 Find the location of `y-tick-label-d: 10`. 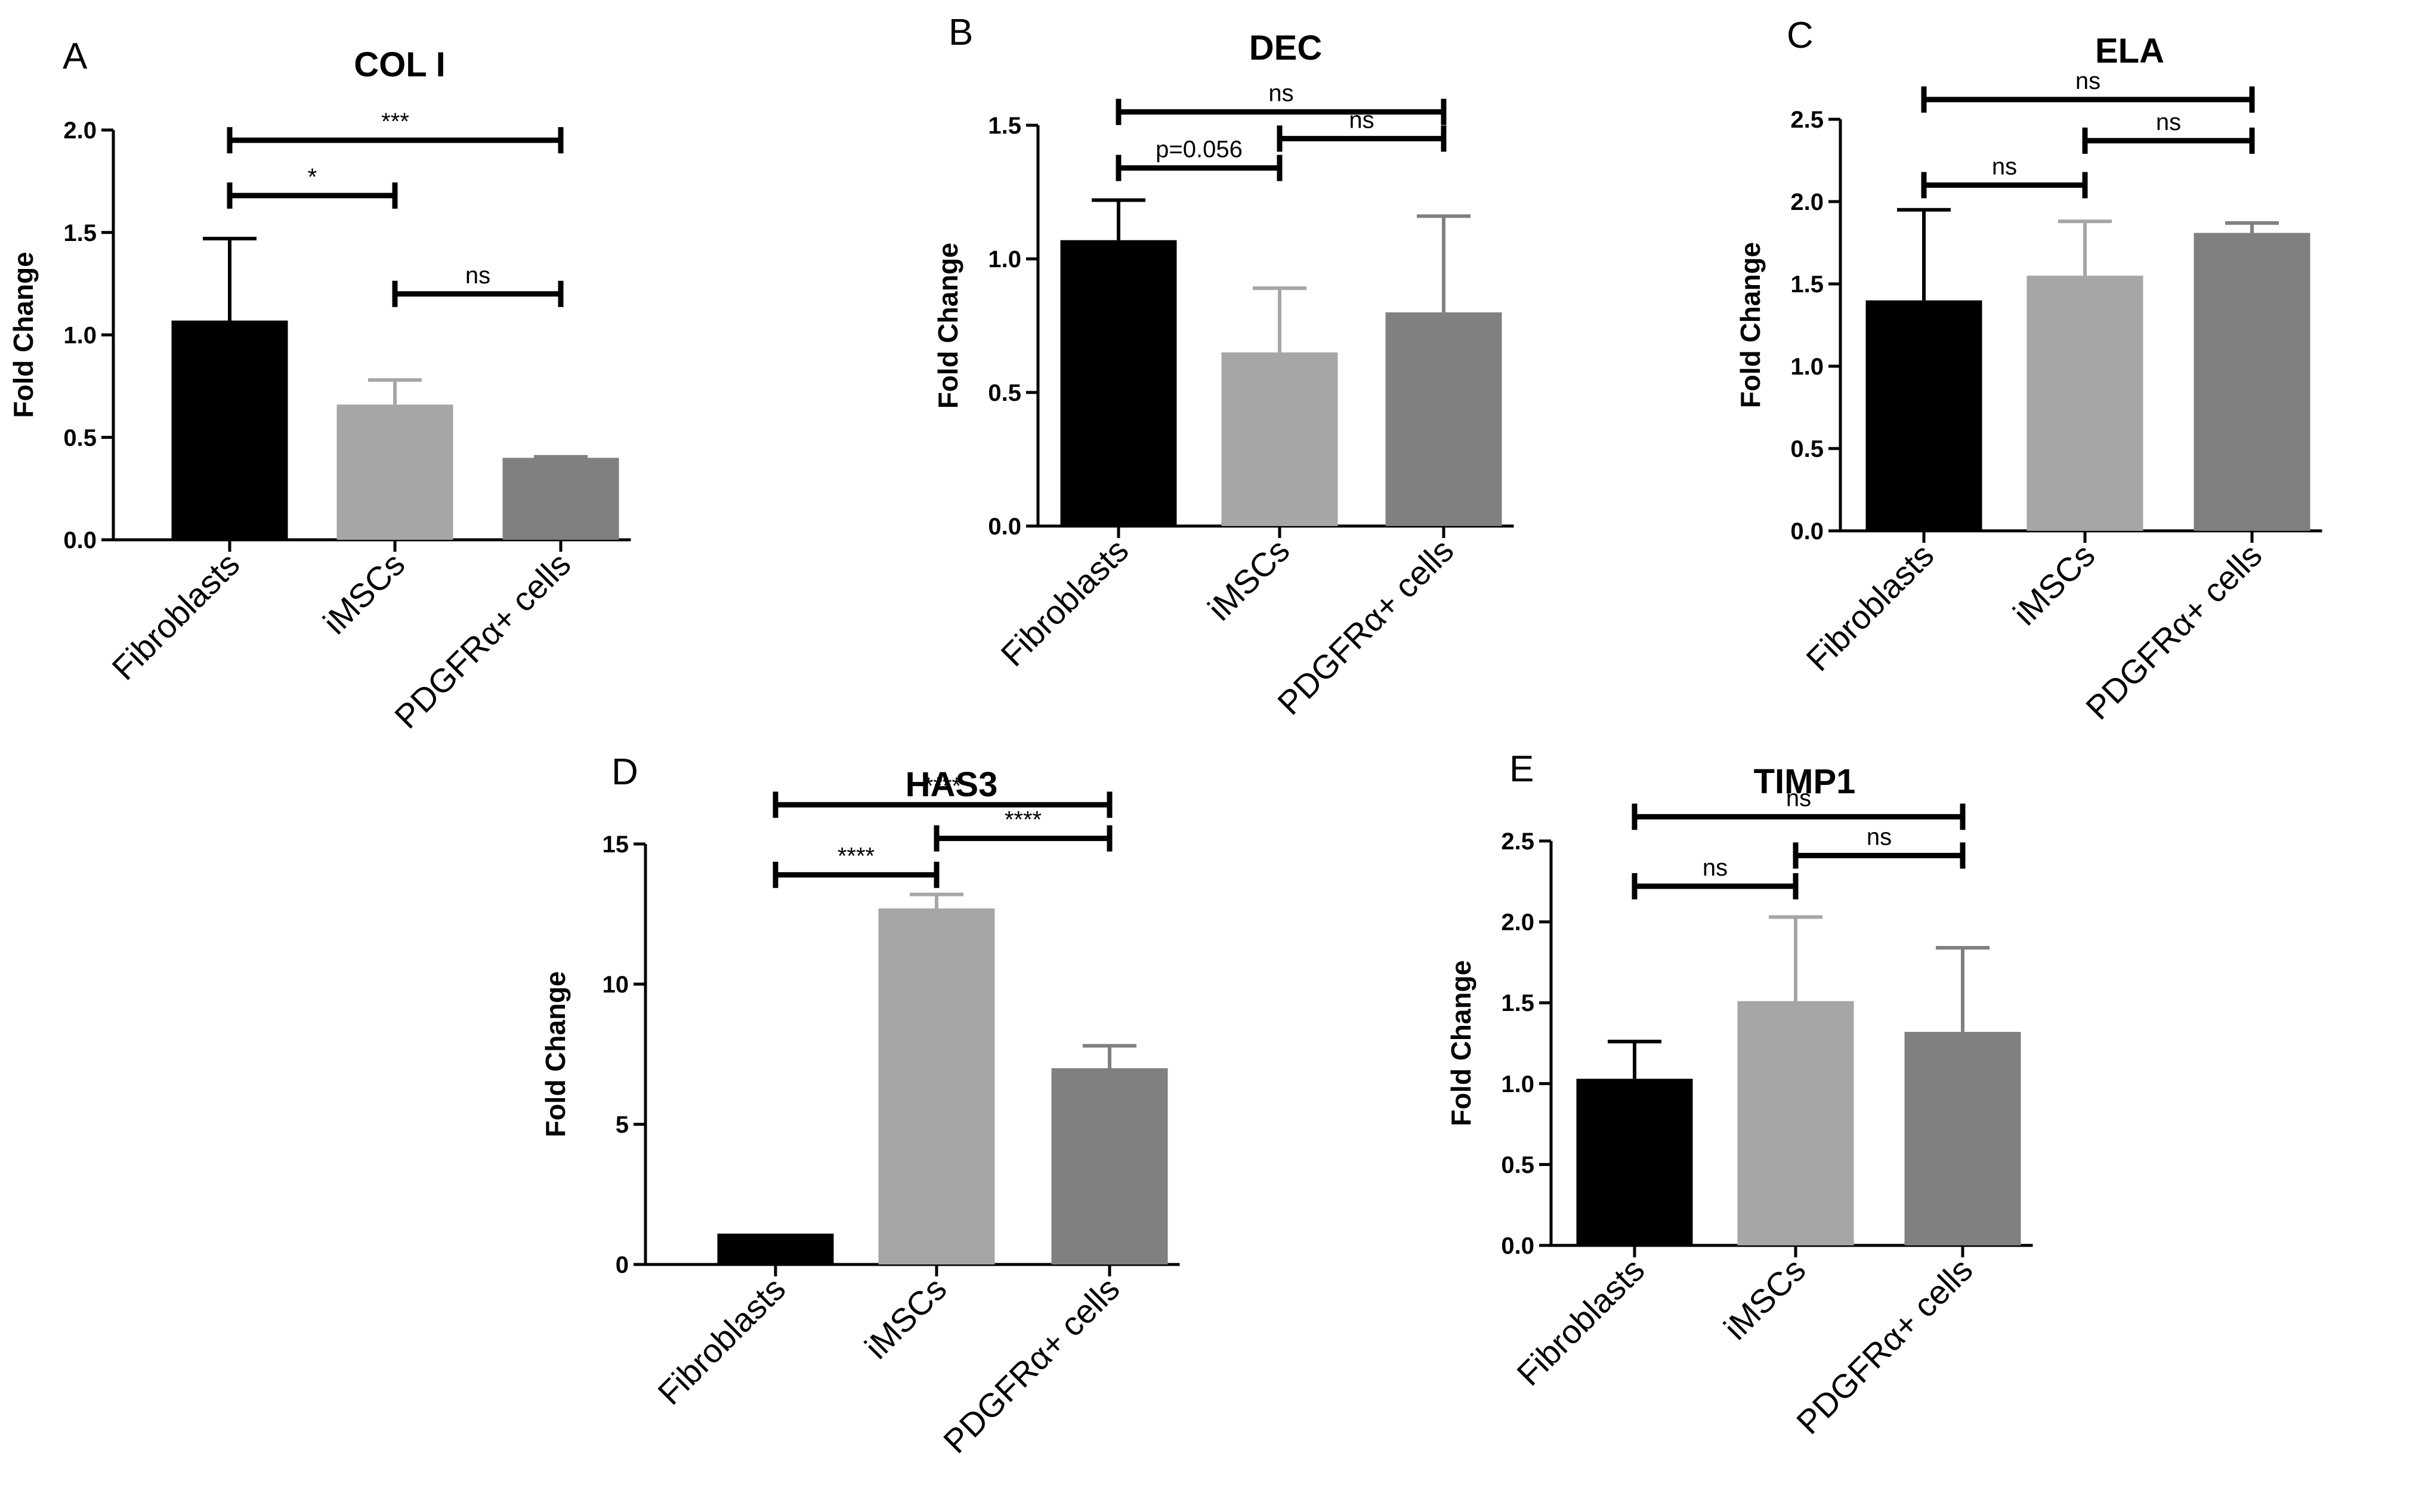

y-tick-label-d: 10 is located at coordinates (616, 985).